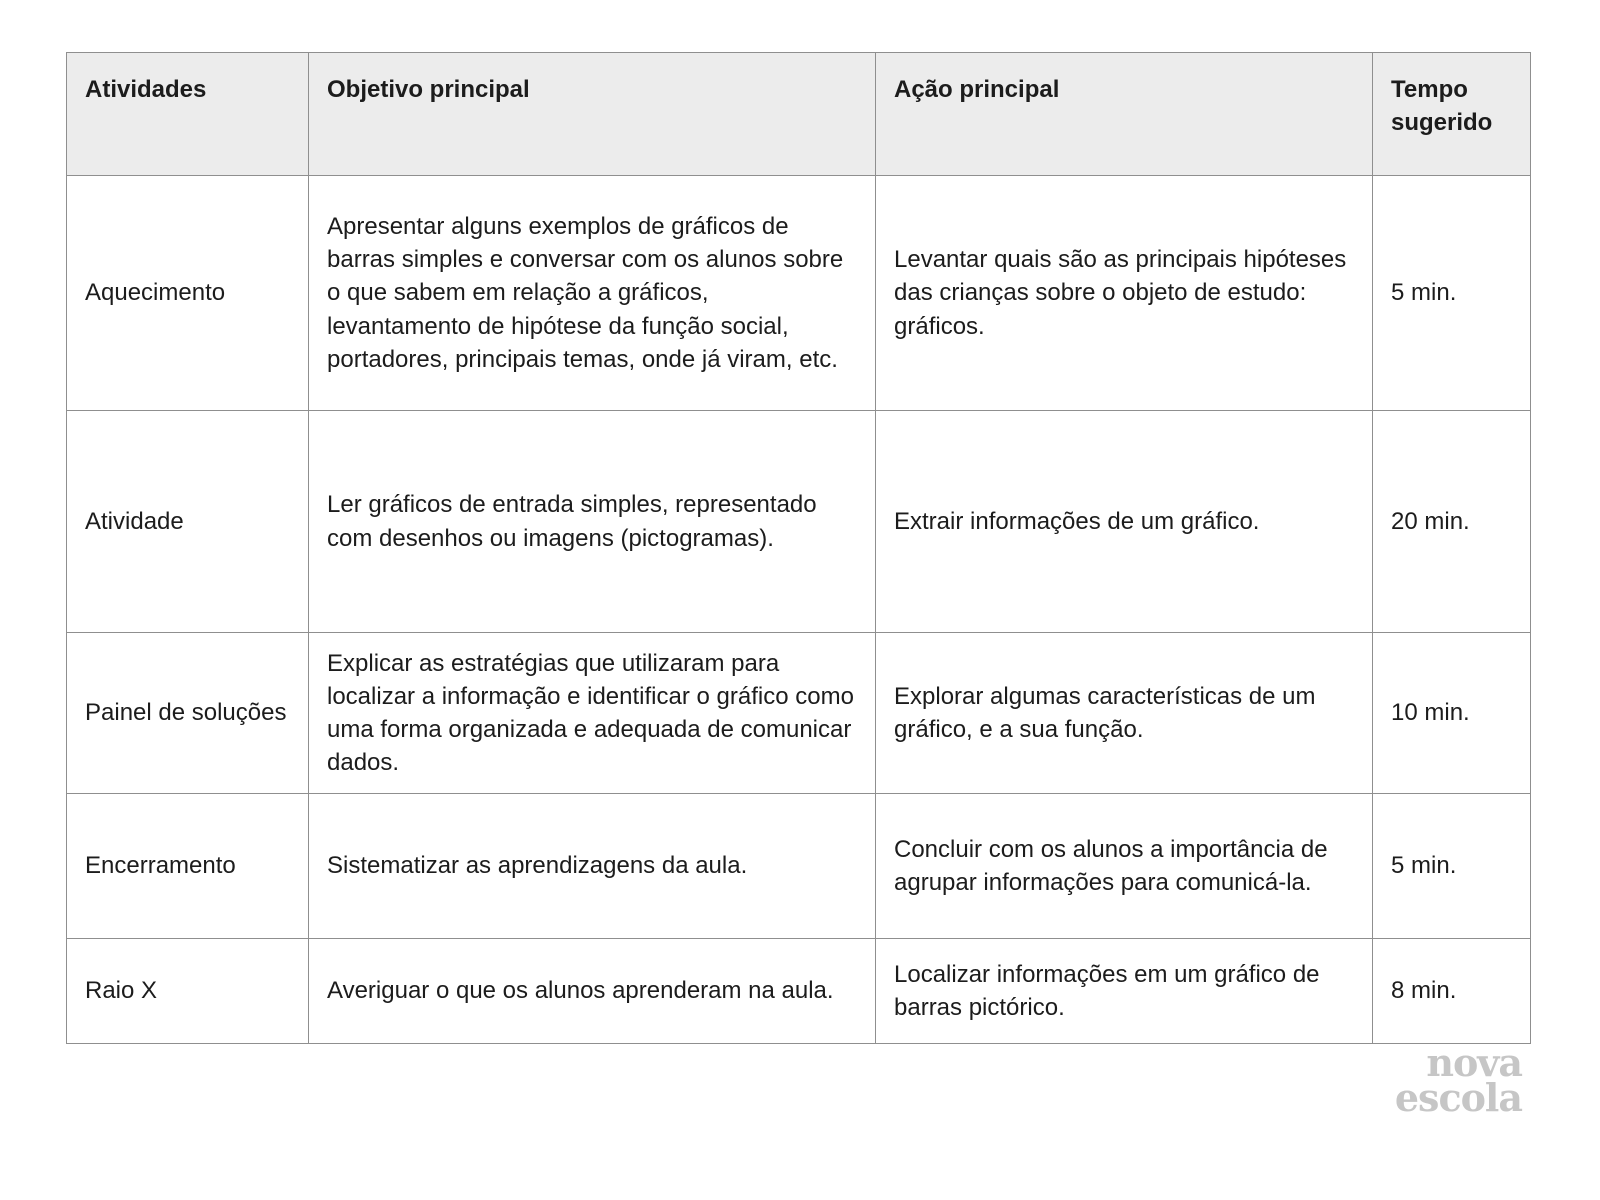 Image resolution: width=1600 pixels, height=1200 pixels. I want to click on cell-tempo: 10 min., so click(1451, 713).